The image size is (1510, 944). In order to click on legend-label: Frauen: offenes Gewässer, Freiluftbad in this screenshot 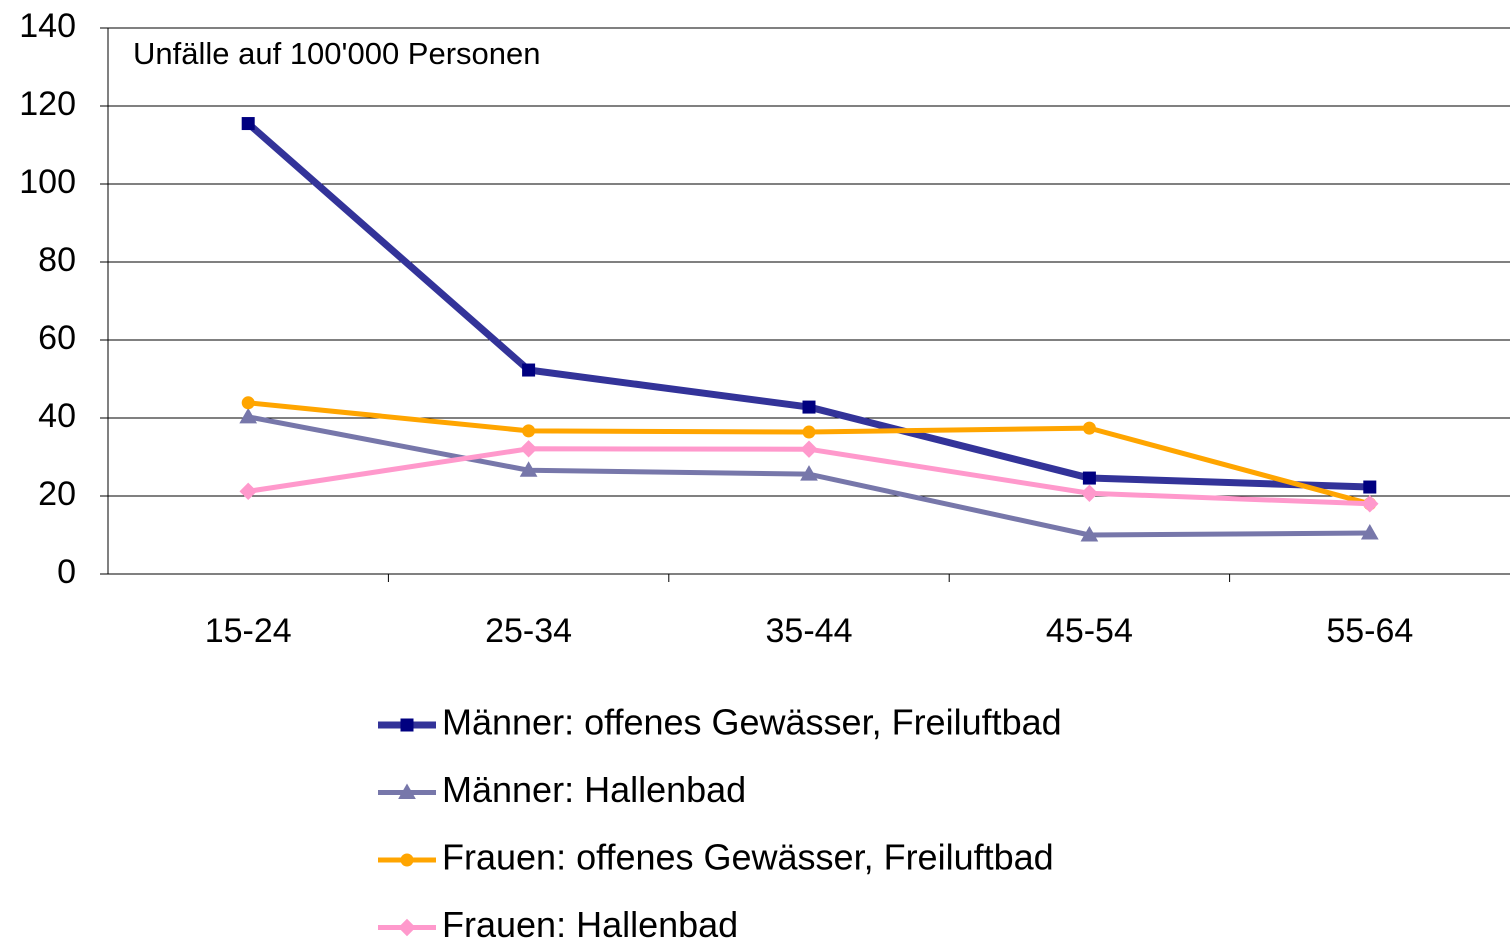, I will do `click(748, 857)`.